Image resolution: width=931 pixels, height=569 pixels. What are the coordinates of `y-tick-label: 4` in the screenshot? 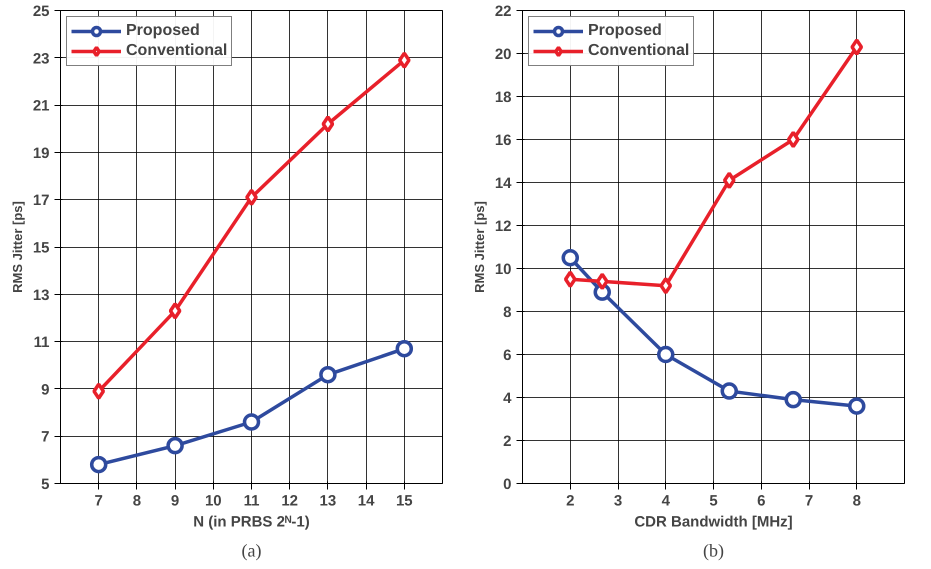 It's located at (507, 398).